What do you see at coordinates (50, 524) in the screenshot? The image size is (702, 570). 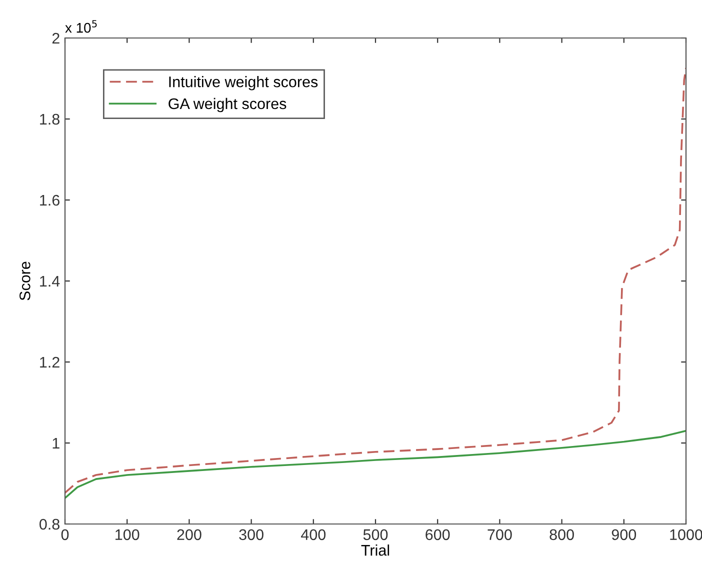 I see `y-tick-label: 0.8` at bounding box center [50, 524].